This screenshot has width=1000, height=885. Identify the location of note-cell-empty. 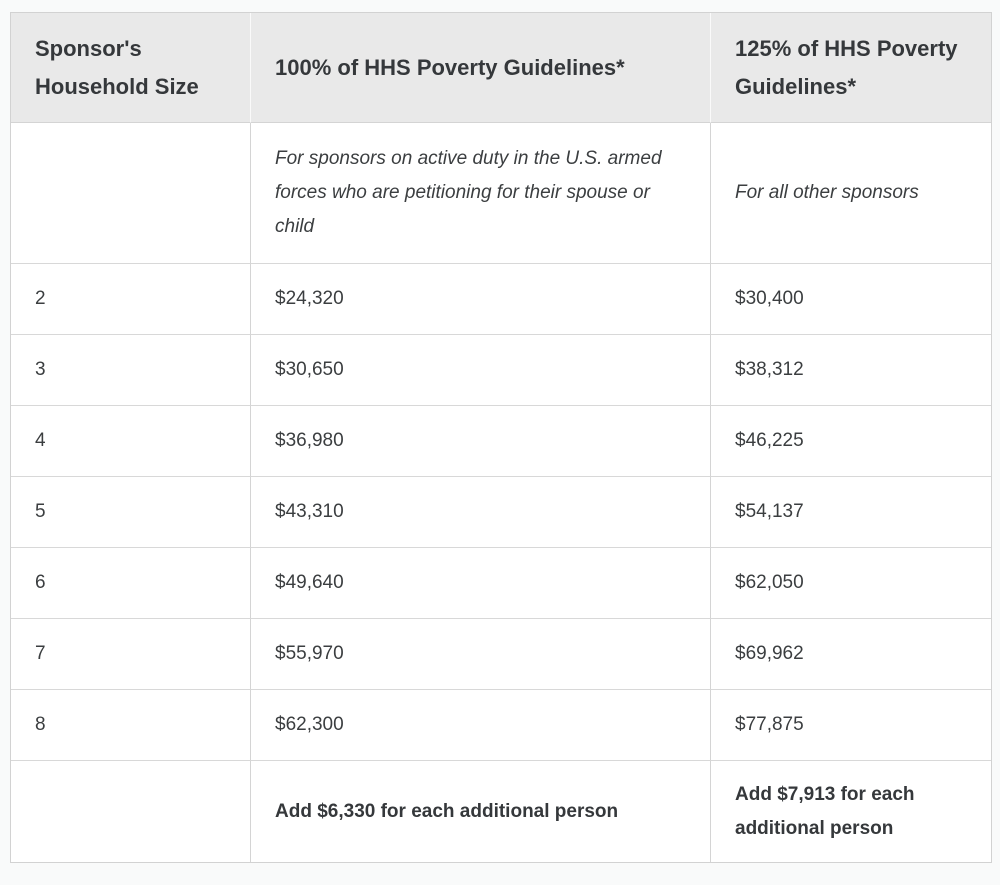
(131, 193).